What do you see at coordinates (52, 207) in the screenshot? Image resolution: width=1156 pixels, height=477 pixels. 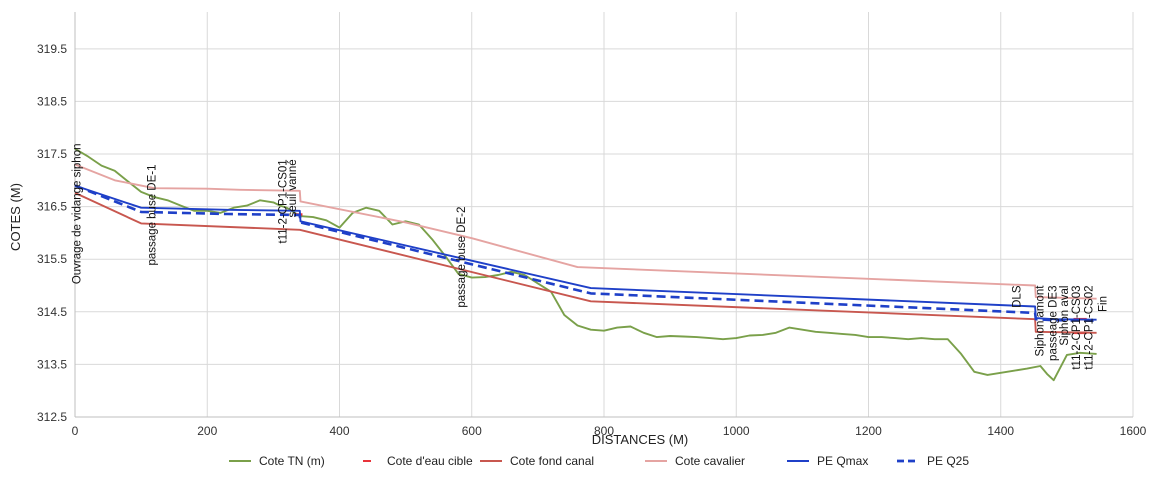 I see `y-tick-label: 316.5` at bounding box center [52, 207].